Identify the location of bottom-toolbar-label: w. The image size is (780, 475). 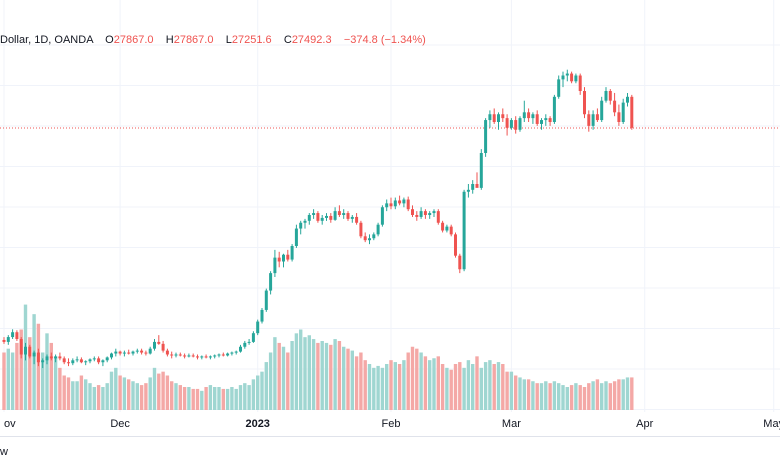
(4, 452).